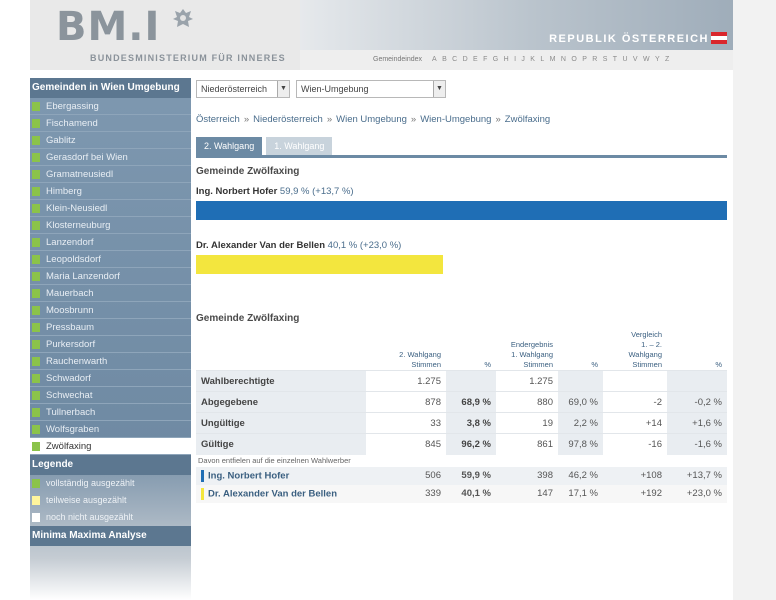  Describe the element at coordinates (527, 119) in the screenshot. I see `breadcrumb-link: Zwölfaxing` at that location.